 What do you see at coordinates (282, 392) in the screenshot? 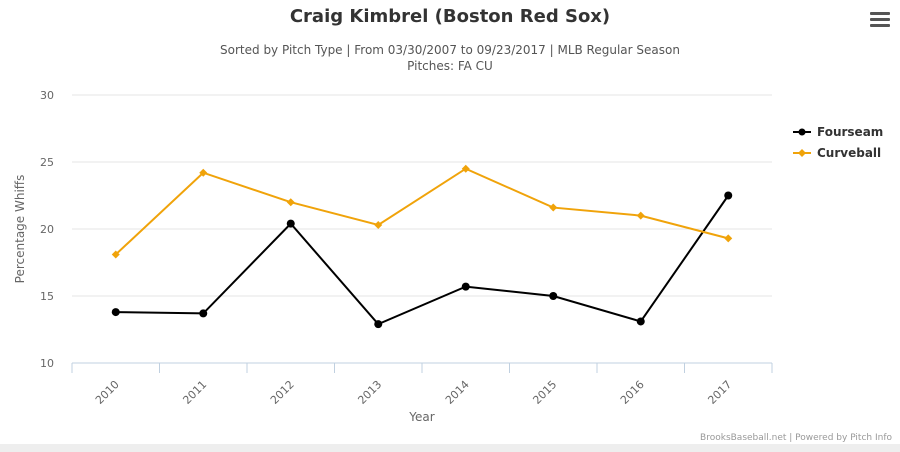
I see `x-tick-label: 2012` at bounding box center [282, 392].